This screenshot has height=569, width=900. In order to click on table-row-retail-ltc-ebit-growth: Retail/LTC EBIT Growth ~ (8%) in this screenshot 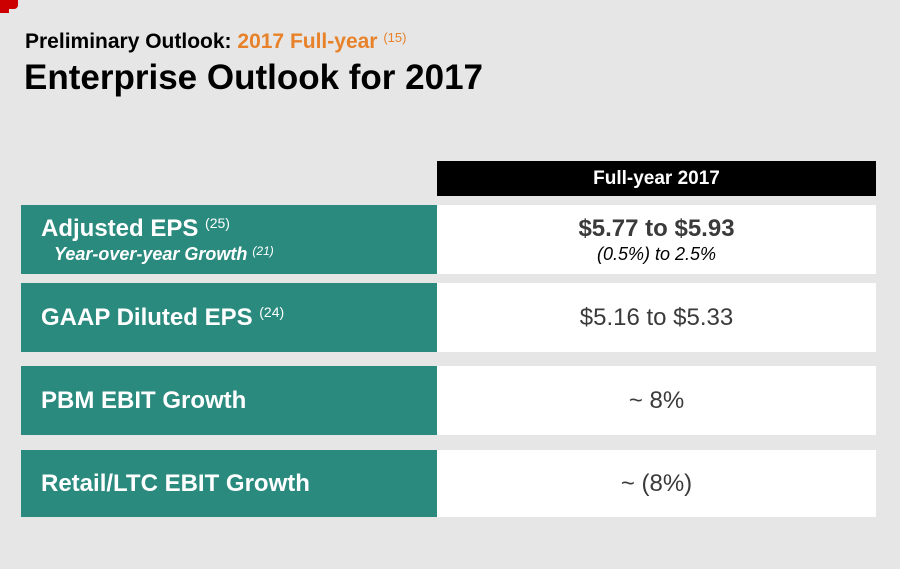, I will do `click(448, 483)`.